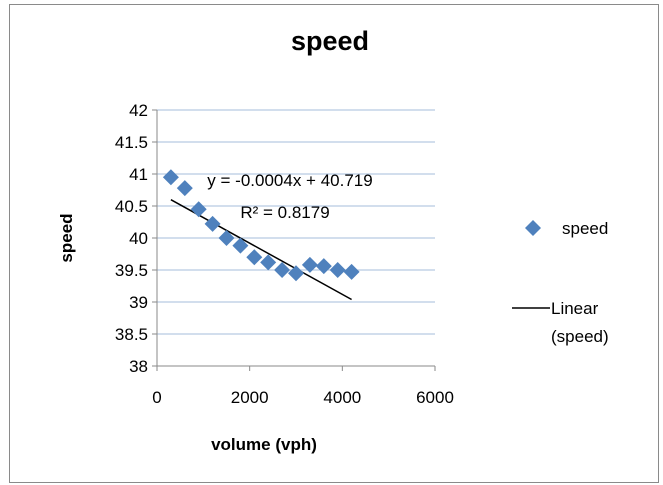  Describe the element at coordinates (435, 397) in the screenshot. I see `x-tick-label: 6000` at that location.